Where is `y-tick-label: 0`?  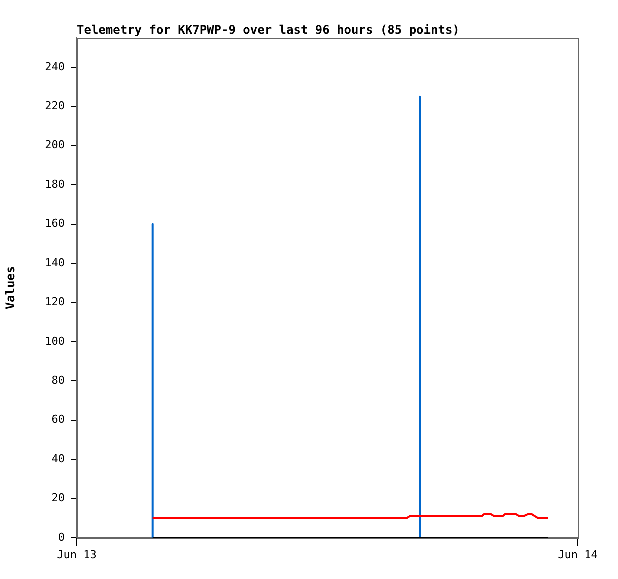 y-tick-label: 0 is located at coordinates (61, 537).